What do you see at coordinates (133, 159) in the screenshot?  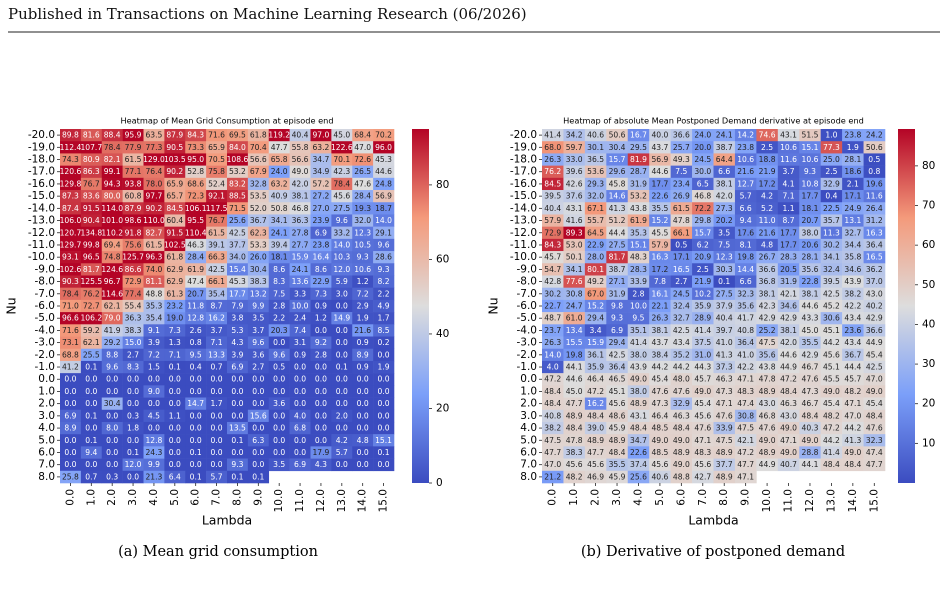 I see `cell-label: 61.5` at bounding box center [133, 159].